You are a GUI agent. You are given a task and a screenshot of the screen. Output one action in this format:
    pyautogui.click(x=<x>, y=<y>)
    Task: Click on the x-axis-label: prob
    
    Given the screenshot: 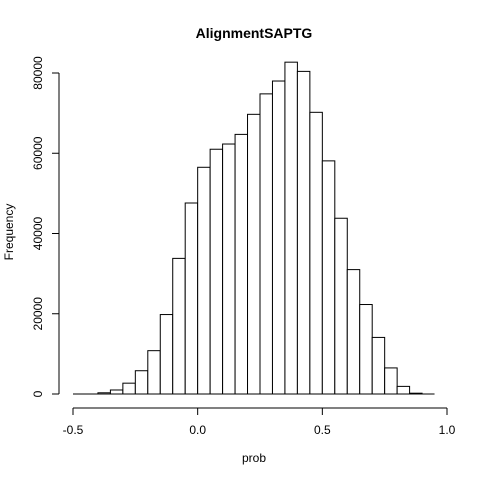 What is the action you would take?
    pyautogui.click(x=254, y=458)
    